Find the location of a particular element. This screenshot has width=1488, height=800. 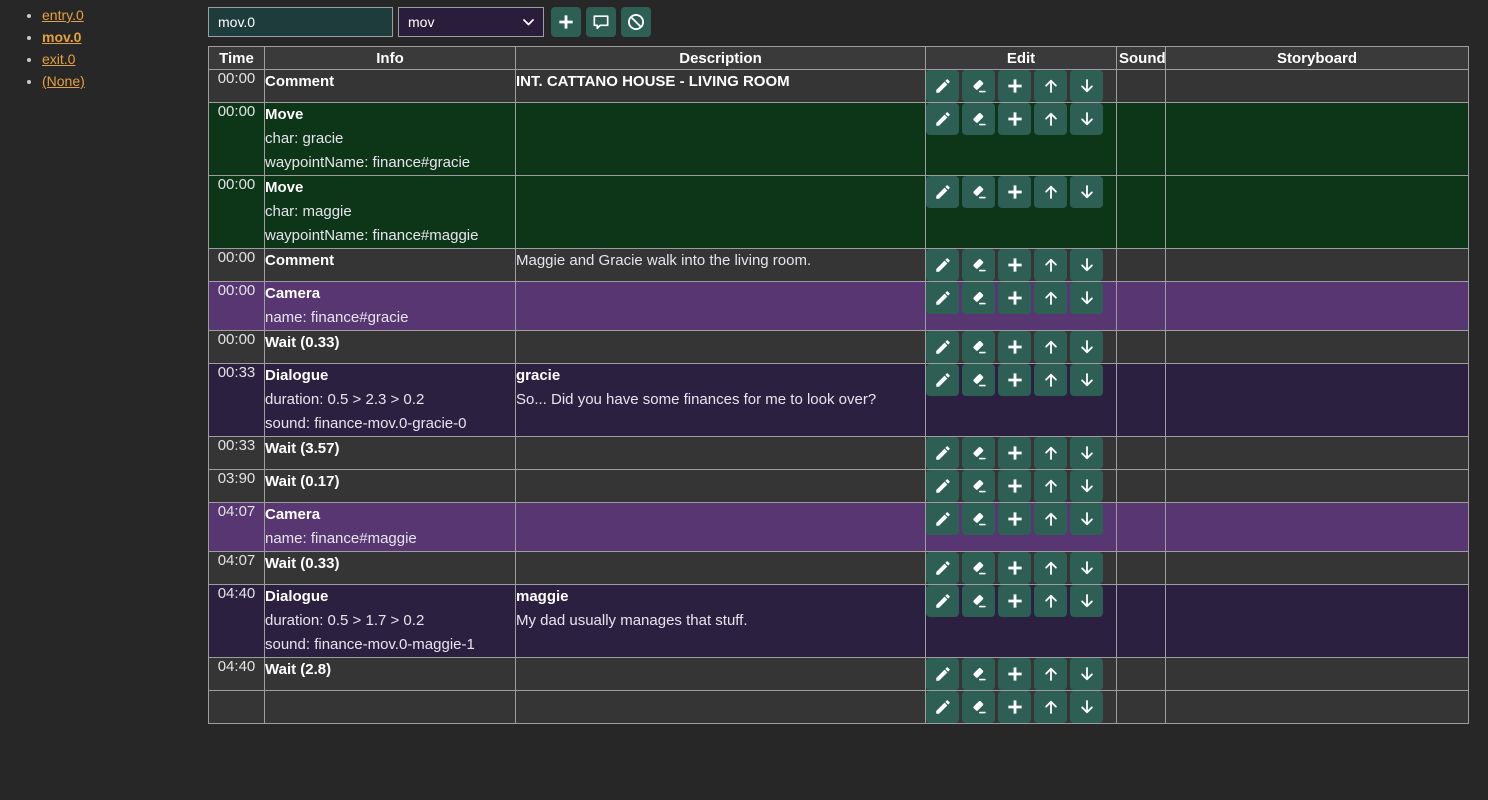

row-info-detail: char: maggie is located at coordinates (308, 211).